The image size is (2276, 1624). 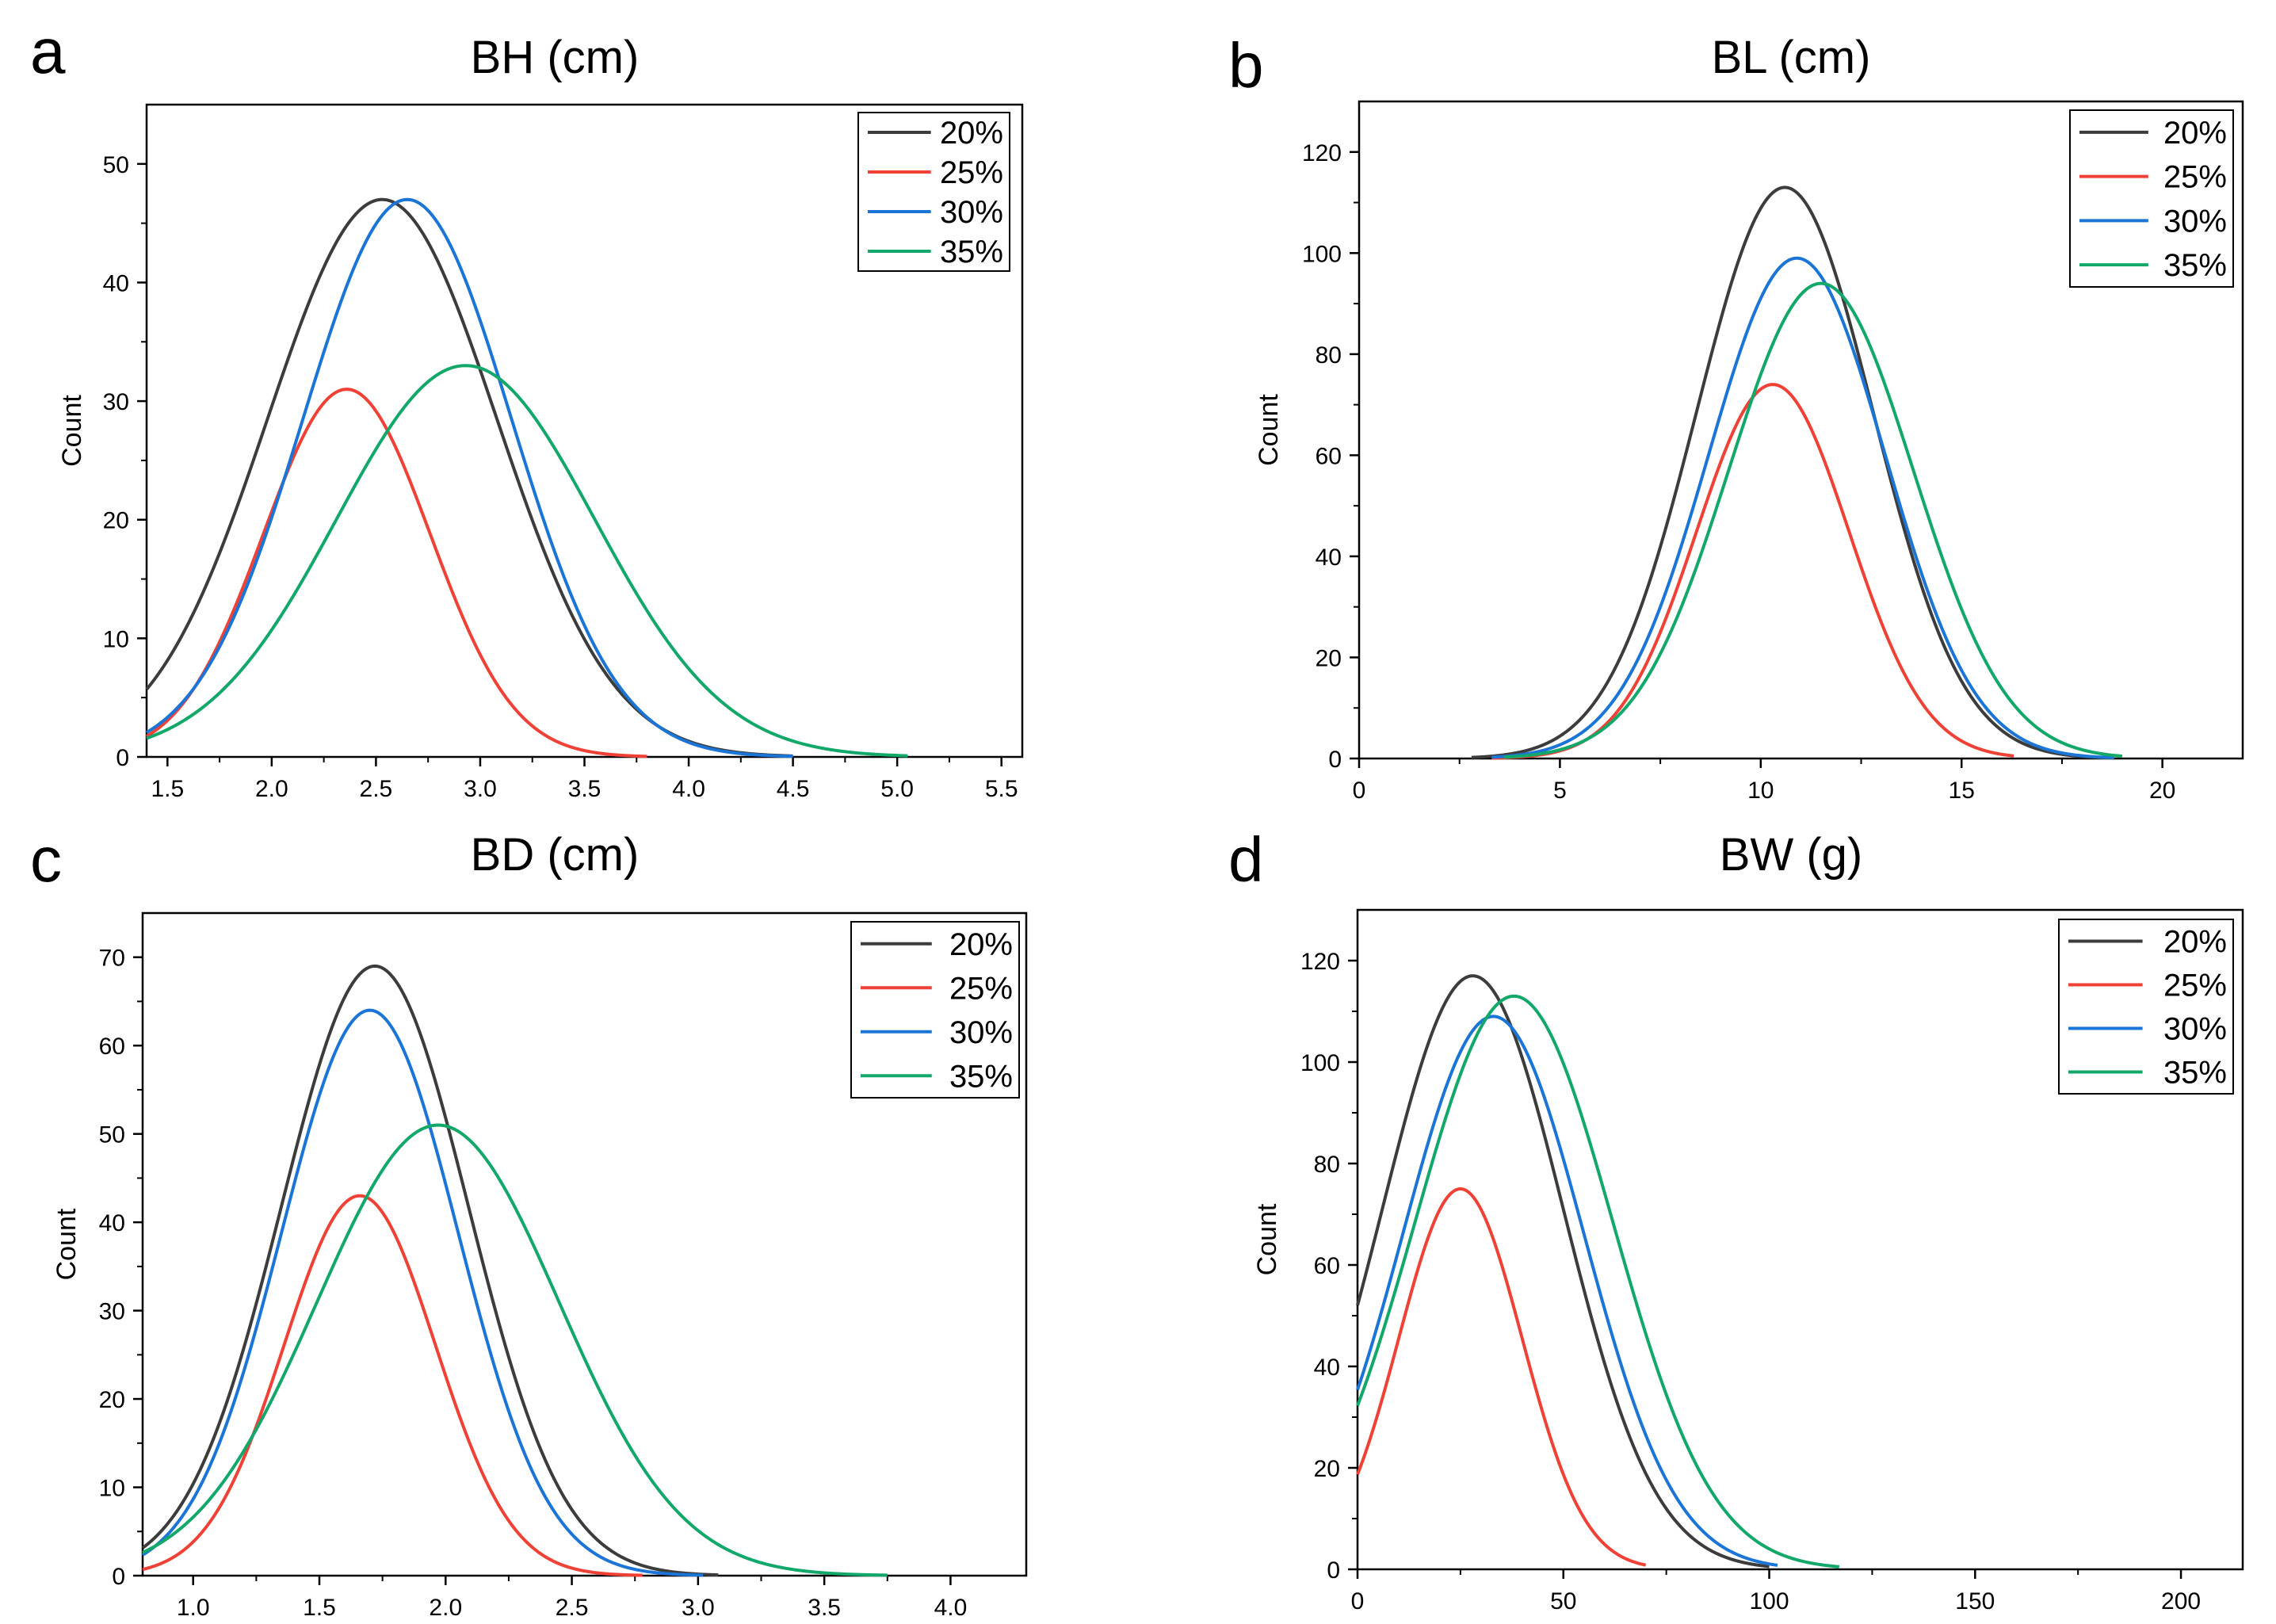 I want to click on y-tick-label: 100, so click(x=1322, y=254).